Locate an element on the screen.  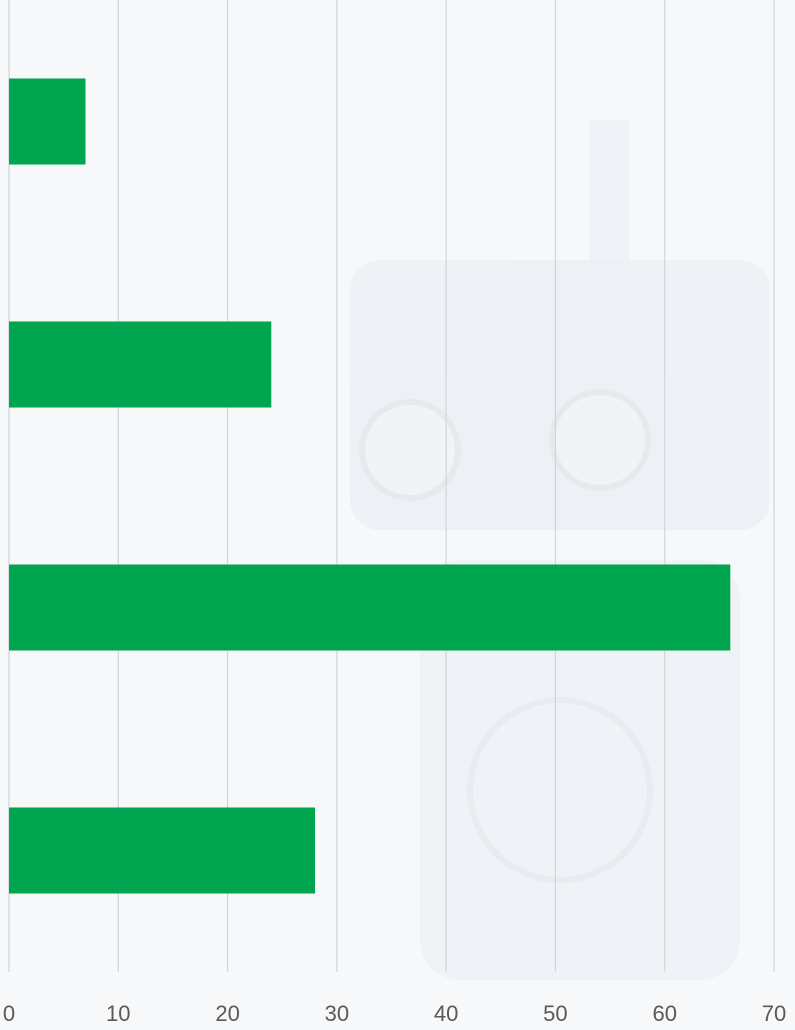
x-tick-label: 0 is located at coordinates (9, 1013).